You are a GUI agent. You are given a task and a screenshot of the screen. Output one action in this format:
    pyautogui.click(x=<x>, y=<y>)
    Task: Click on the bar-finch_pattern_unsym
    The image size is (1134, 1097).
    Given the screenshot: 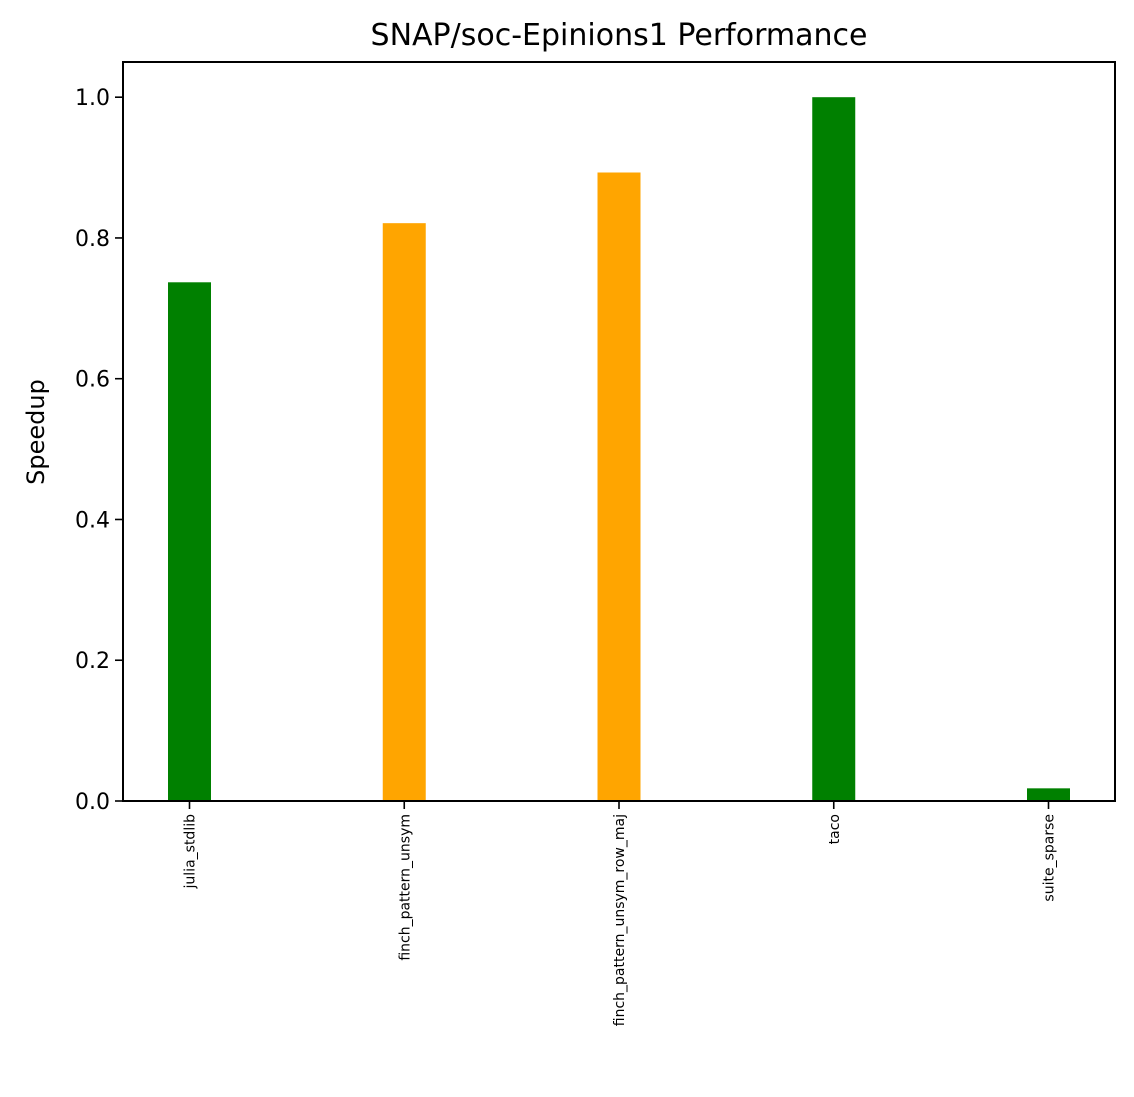 What is the action you would take?
    pyautogui.click(x=404, y=512)
    